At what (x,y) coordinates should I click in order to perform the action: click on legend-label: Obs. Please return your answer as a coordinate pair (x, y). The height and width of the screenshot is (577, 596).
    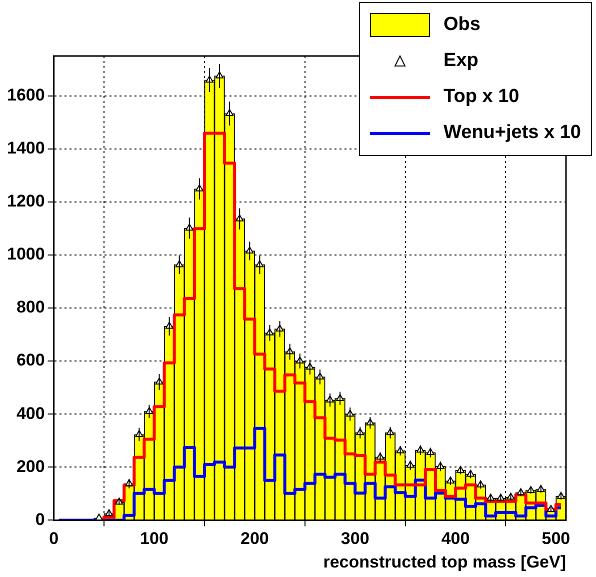
    Looking at the image, I should click on (462, 25).